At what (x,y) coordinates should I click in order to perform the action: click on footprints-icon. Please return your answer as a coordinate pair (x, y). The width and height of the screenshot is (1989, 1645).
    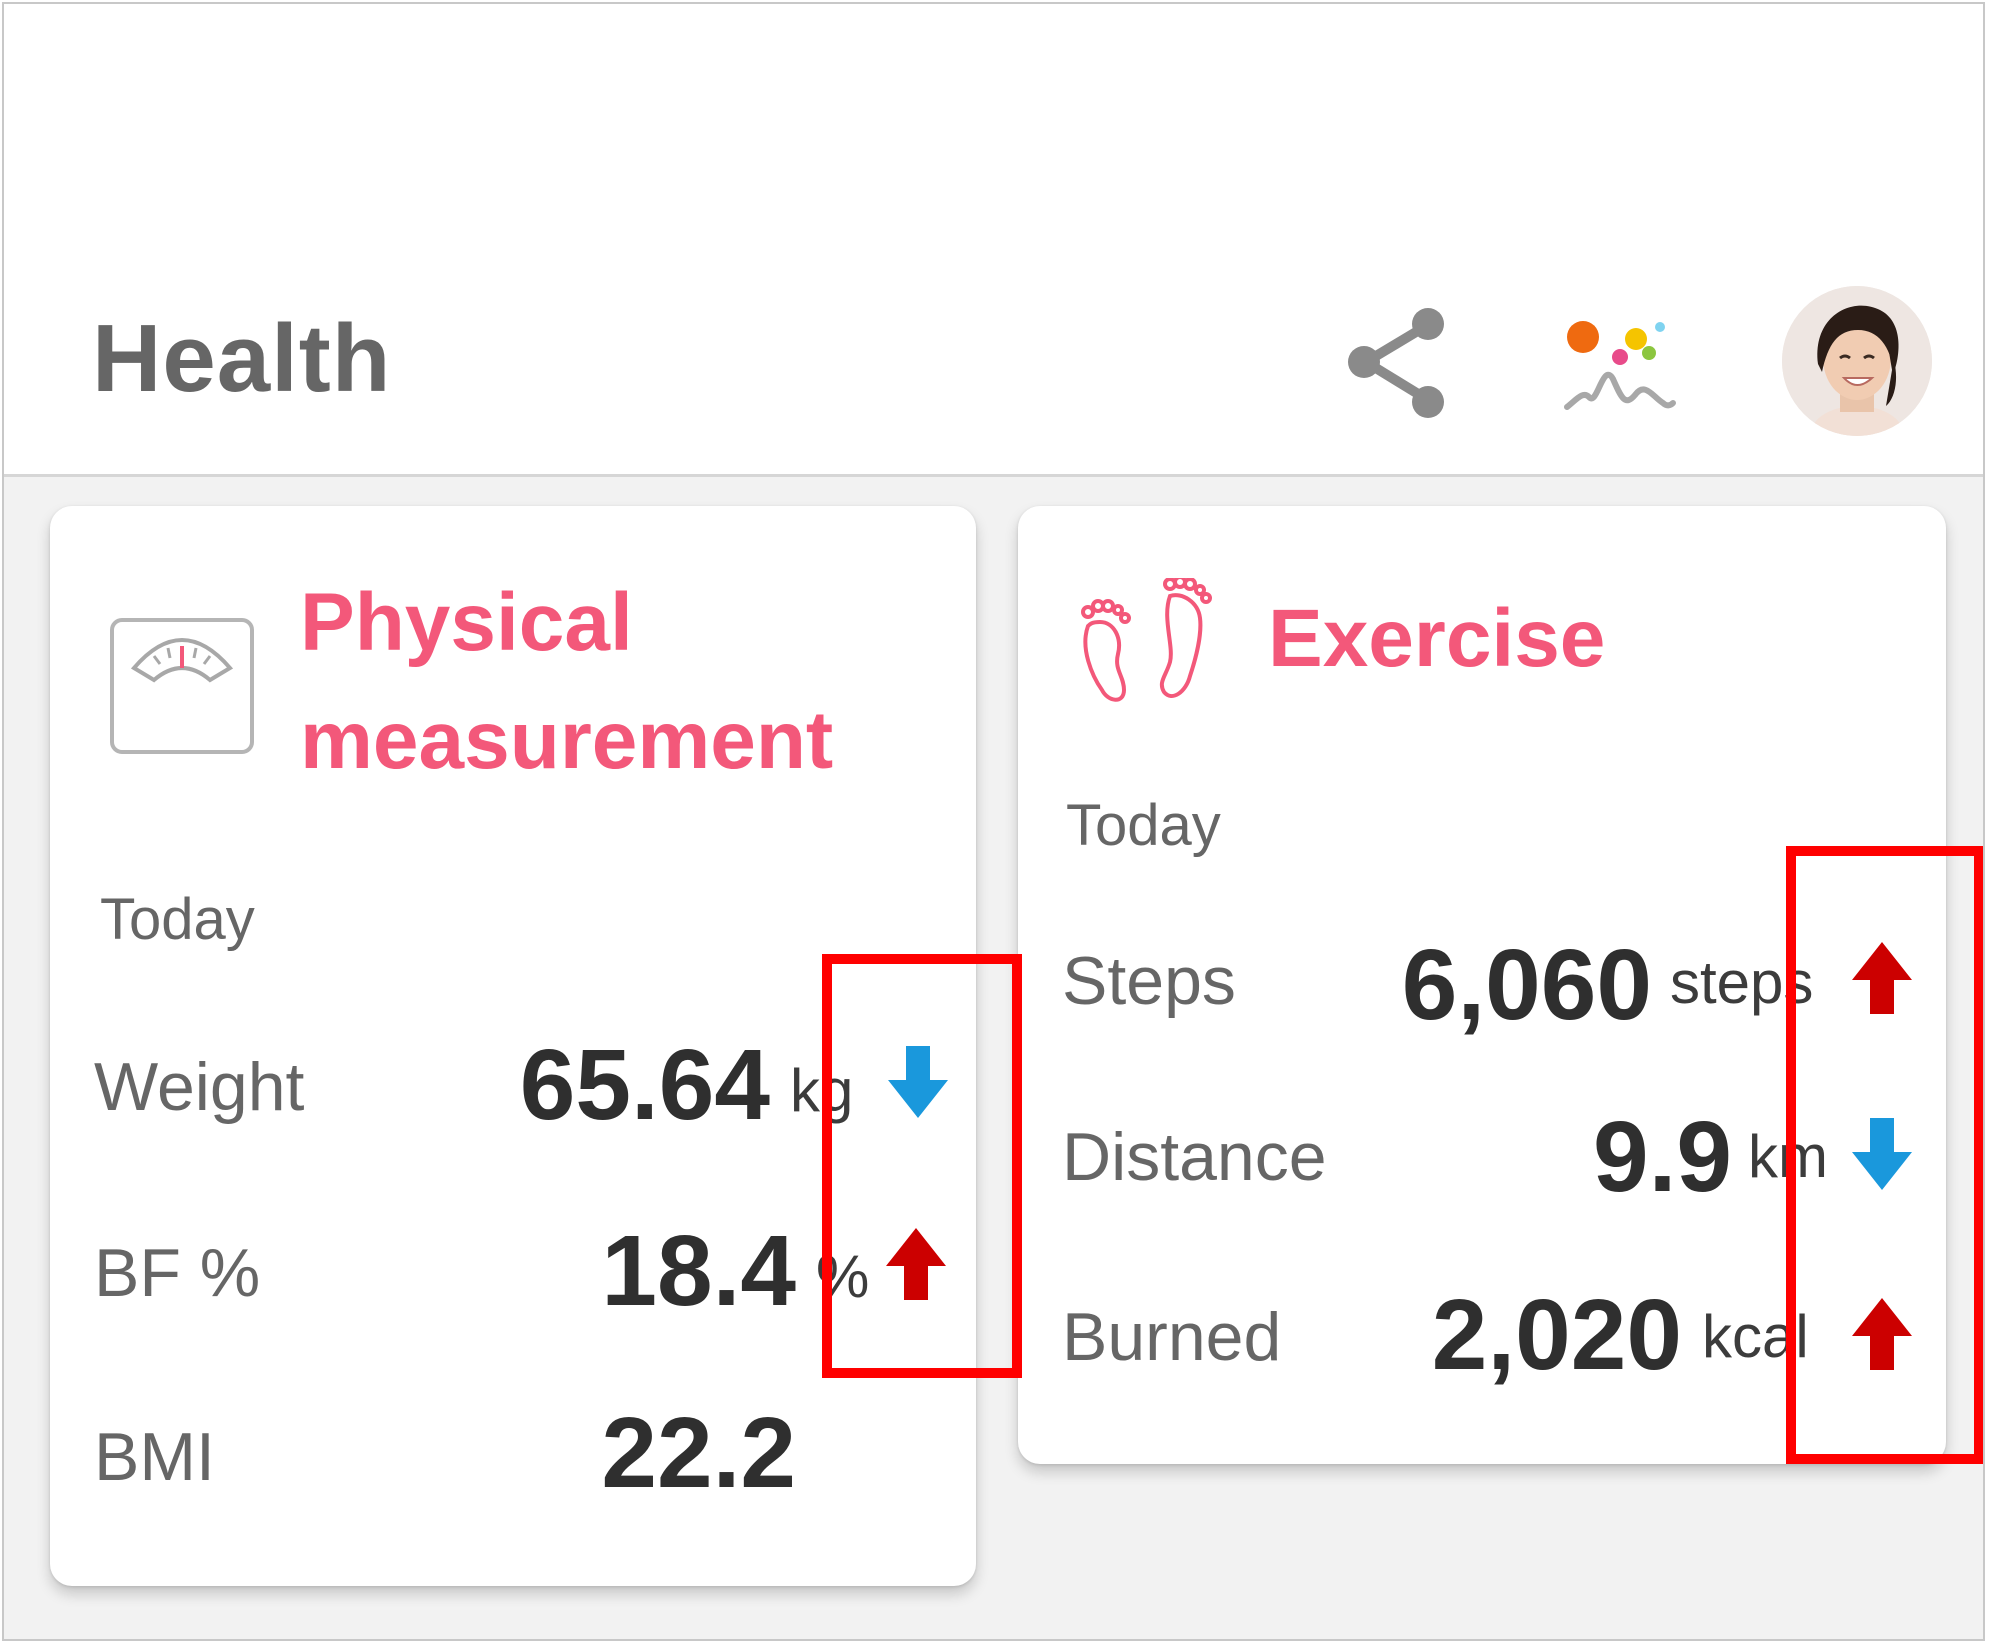
    Looking at the image, I should click on (1146, 640).